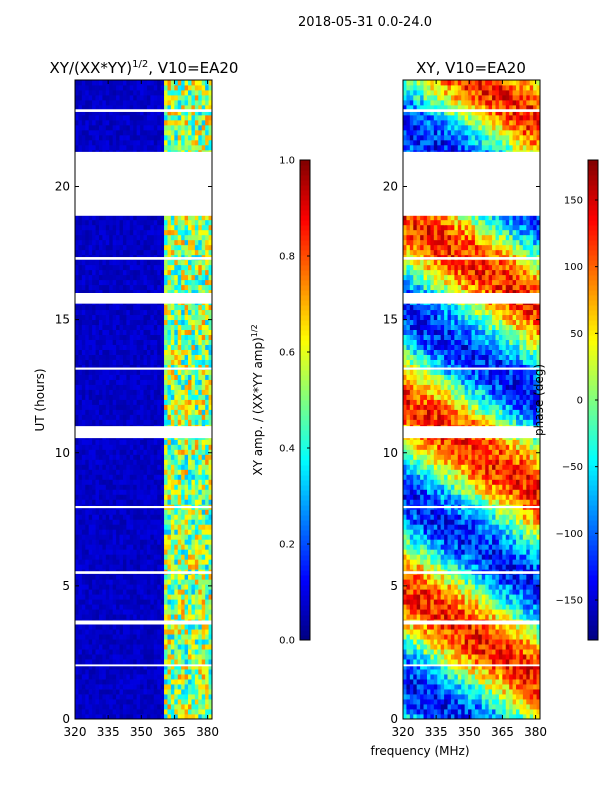  What do you see at coordinates (40, 399) in the screenshot?
I see `ut-axis-label: UT (hours)` at bounding box center [40, 399].